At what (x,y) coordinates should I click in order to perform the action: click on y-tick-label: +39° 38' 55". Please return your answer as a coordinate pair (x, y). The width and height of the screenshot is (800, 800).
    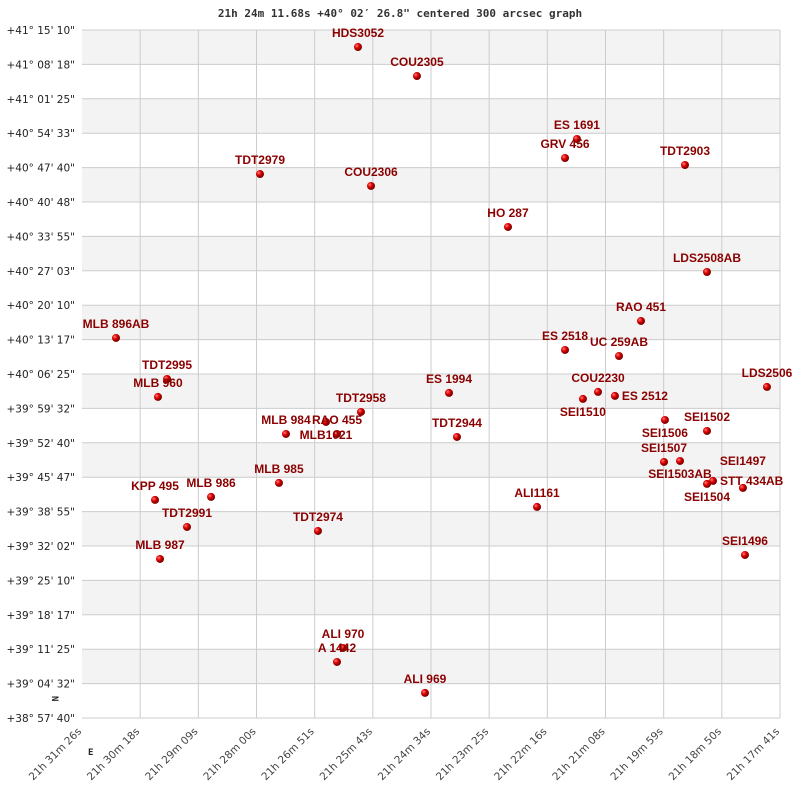
    Looking at the image, I should click on (40, 513).